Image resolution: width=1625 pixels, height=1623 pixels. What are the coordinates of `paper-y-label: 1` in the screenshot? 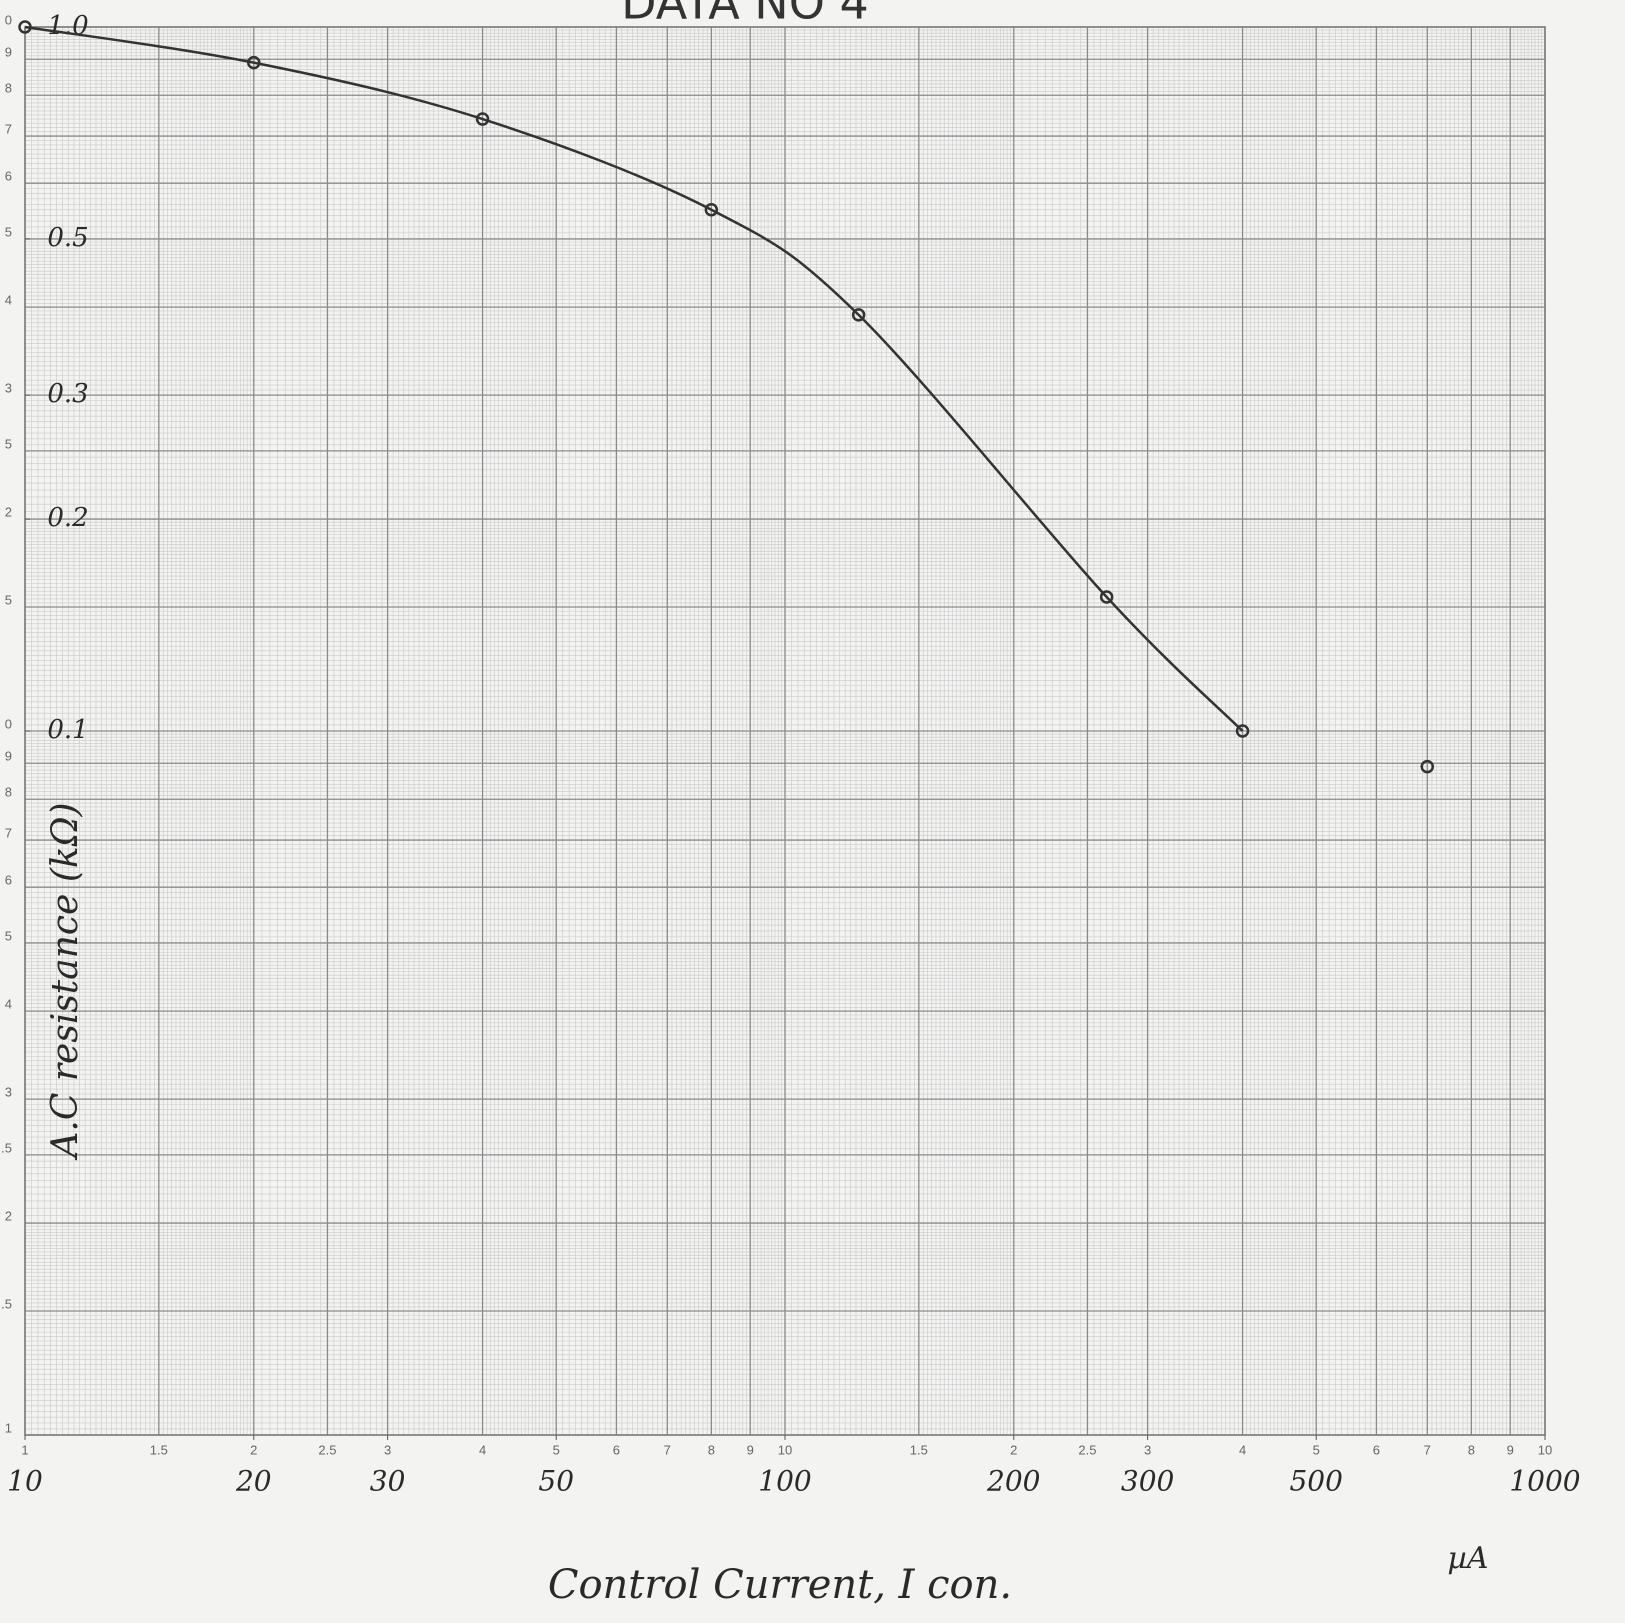 It's located at (8, 1427).